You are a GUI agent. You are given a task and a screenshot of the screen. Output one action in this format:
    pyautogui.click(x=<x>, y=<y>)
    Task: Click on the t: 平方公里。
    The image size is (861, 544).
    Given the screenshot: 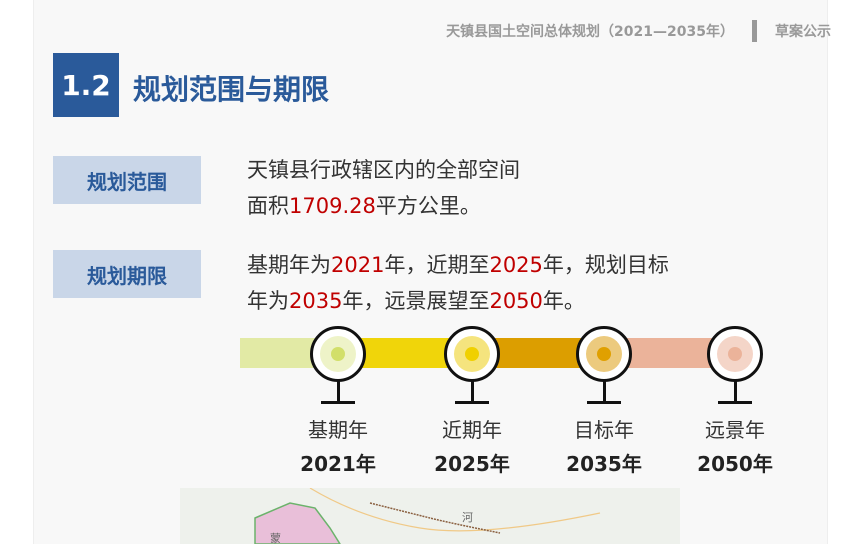 What is the action you would take?
    pyautogui.click(x=428, y=206)
    